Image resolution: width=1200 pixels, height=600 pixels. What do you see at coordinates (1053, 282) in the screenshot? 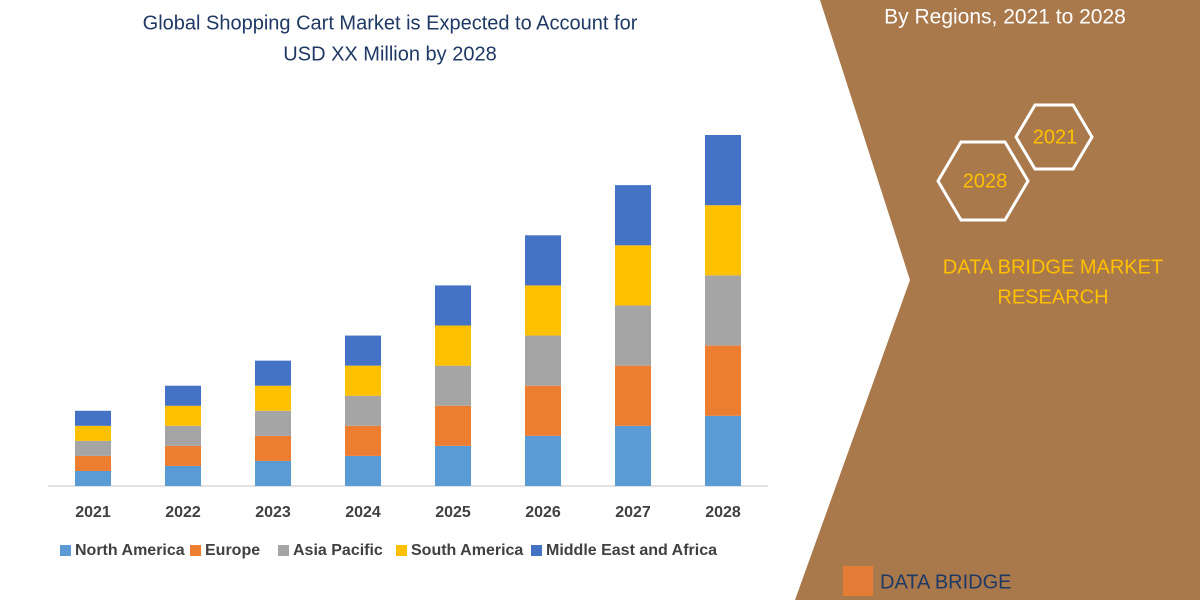
I see `wrapped-text: DATA BRIDGE MARKET RESEARCH` at bounding box center [1053, 282].